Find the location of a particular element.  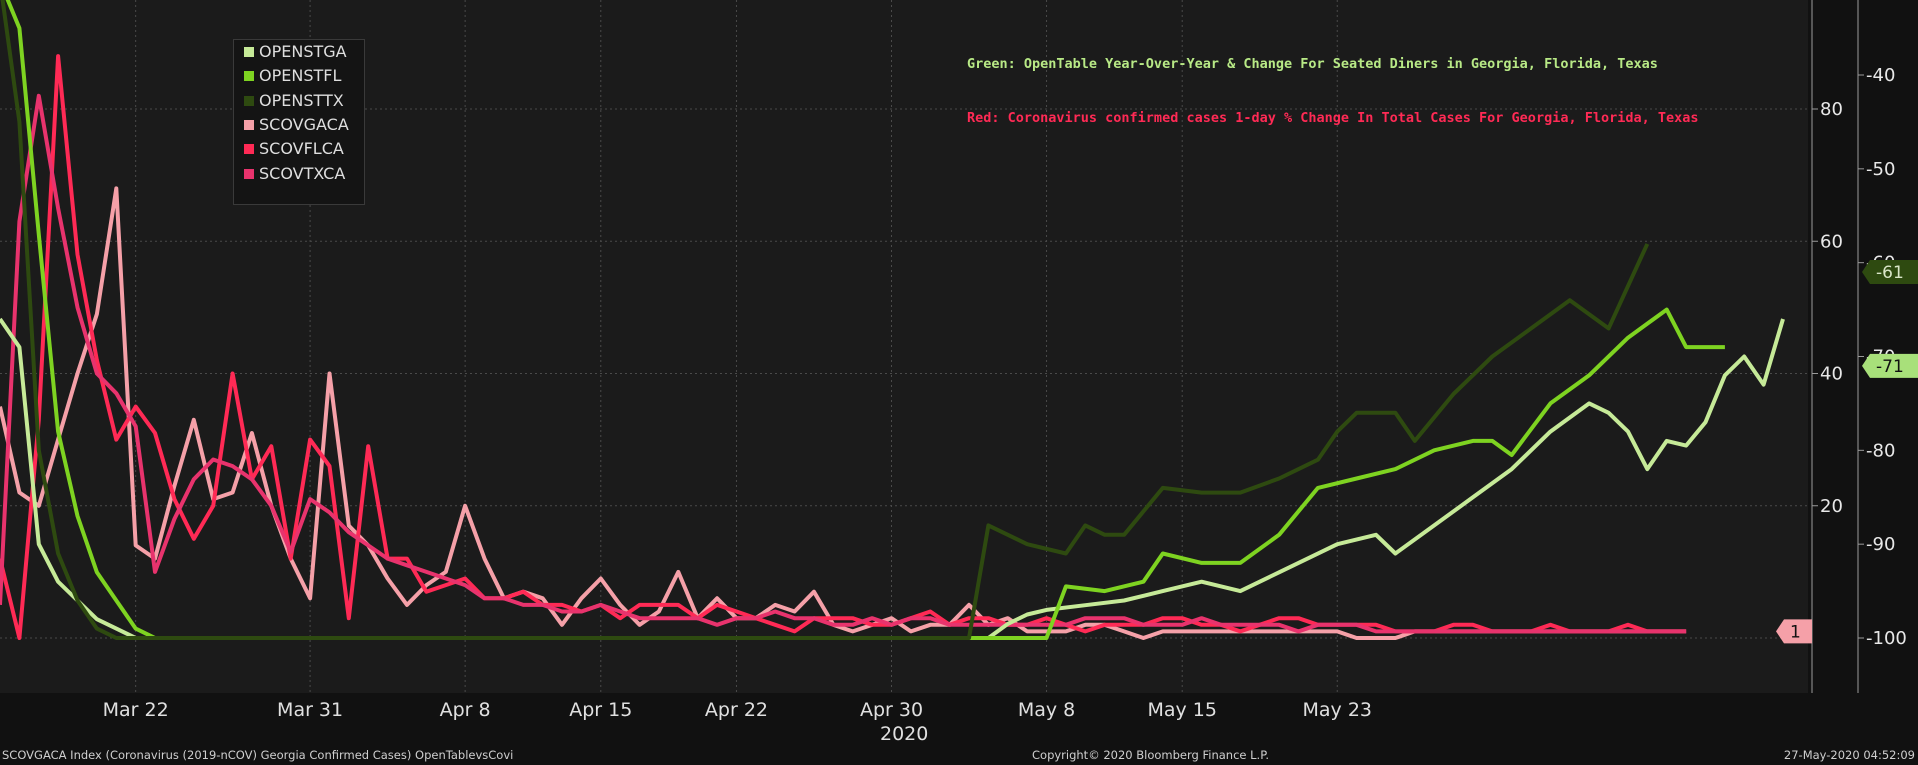

end-value-label: 1 is located at coordinates (1795, 632).